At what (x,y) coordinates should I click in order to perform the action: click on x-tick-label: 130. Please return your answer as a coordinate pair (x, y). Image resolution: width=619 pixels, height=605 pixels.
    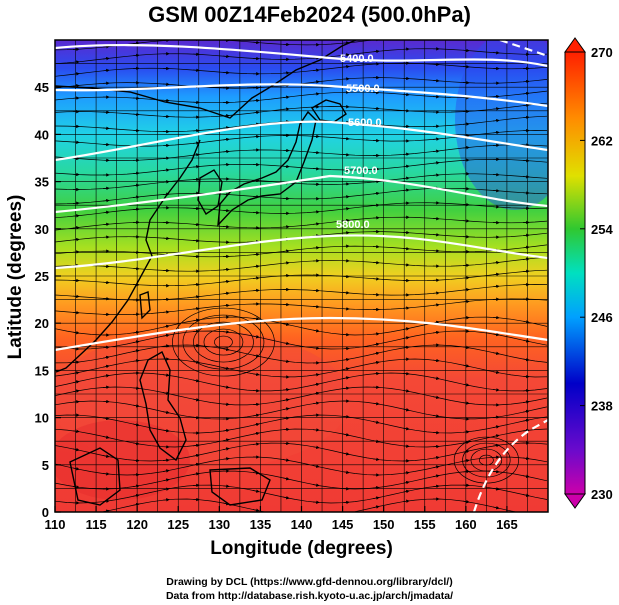
    Looking at the image, I should click on (219, 524).